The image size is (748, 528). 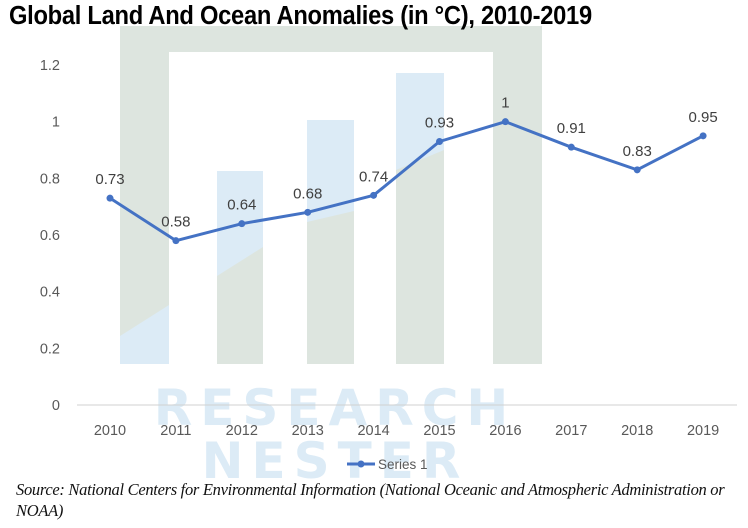 I want to click on x-tick-label: 2010, so click(x=110, y=431).